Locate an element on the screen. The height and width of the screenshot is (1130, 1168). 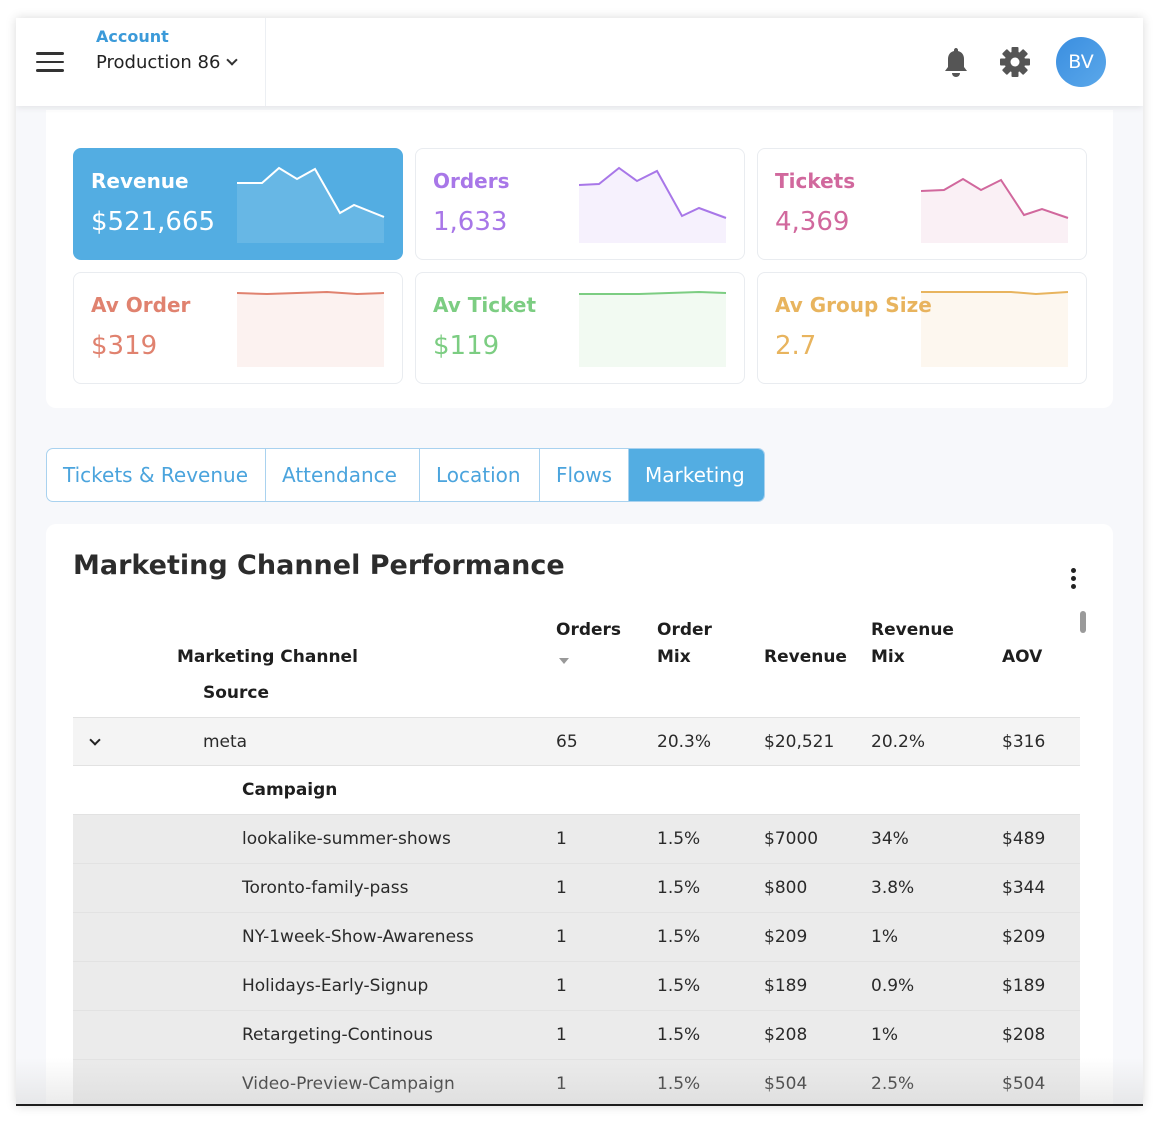
cell-revenue-mix: 2.5% is located at coordinates (893, 1084).